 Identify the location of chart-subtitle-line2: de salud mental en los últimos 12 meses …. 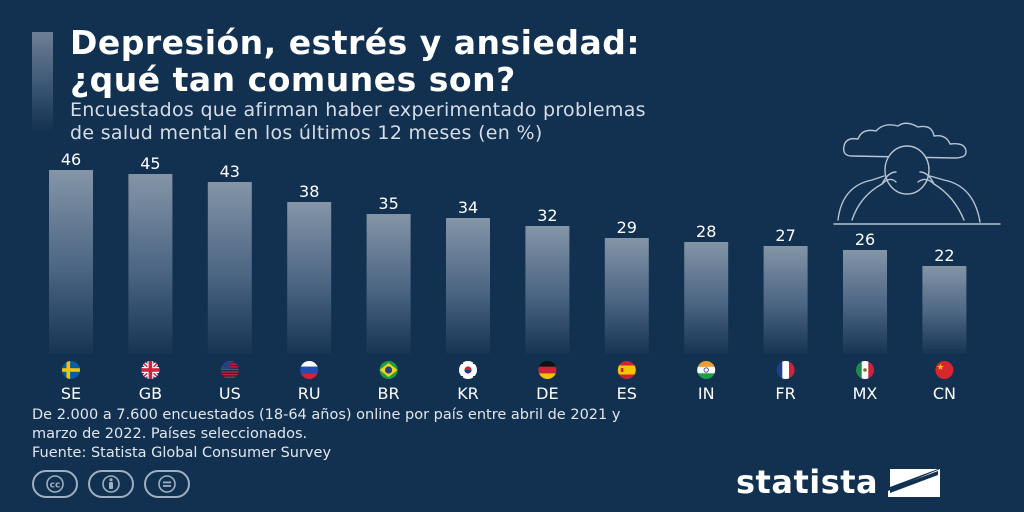
(306, 133).